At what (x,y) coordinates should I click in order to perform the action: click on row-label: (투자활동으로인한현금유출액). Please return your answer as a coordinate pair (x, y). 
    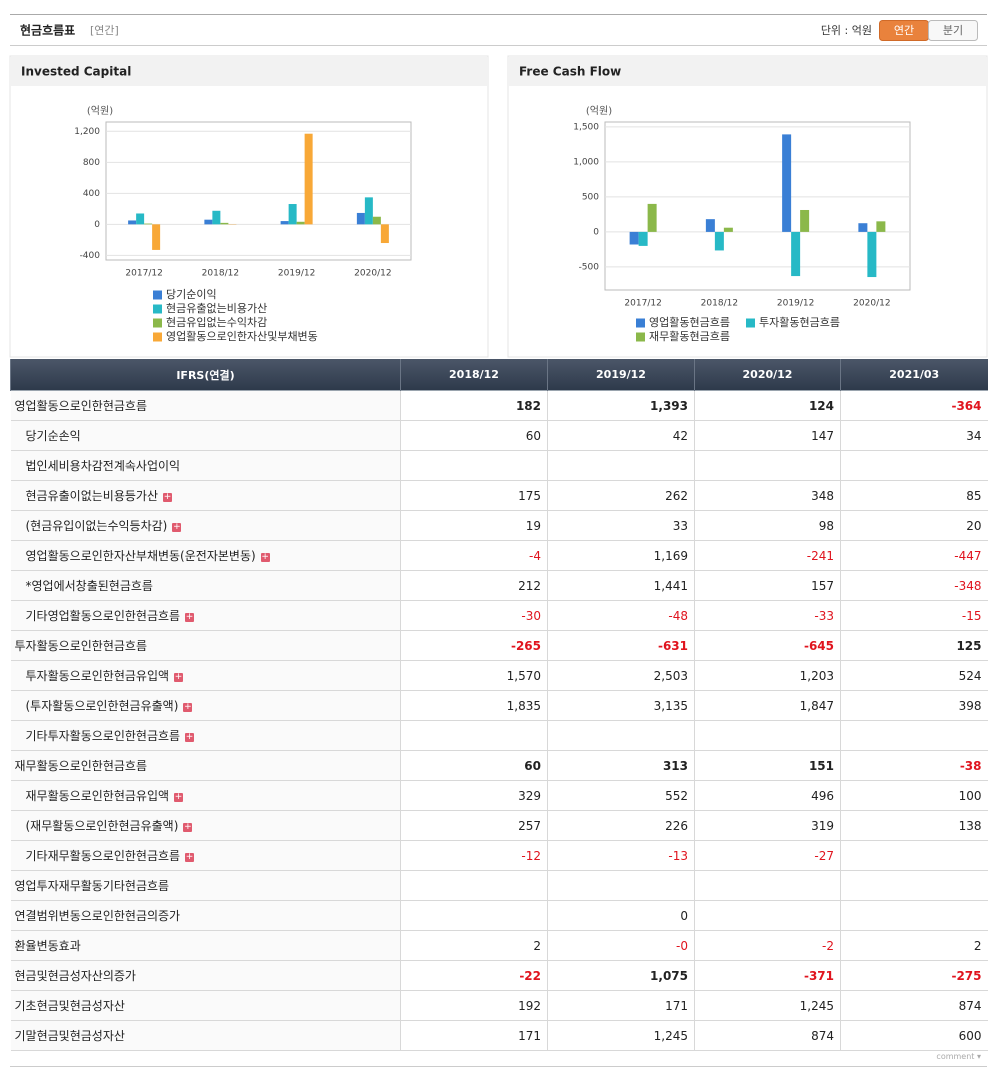
    Looking at the image, I should click on (102, 706).